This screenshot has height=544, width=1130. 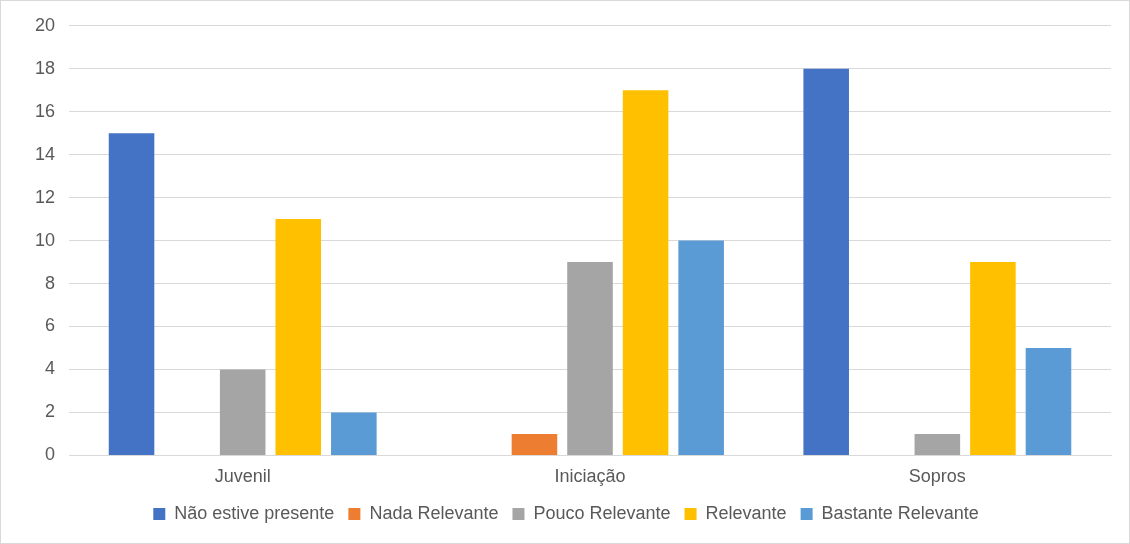 What do you see at coordinates (45, 24) in the screenshot?
I see `y-tick-label: 20` at bounding box center [45, 24].